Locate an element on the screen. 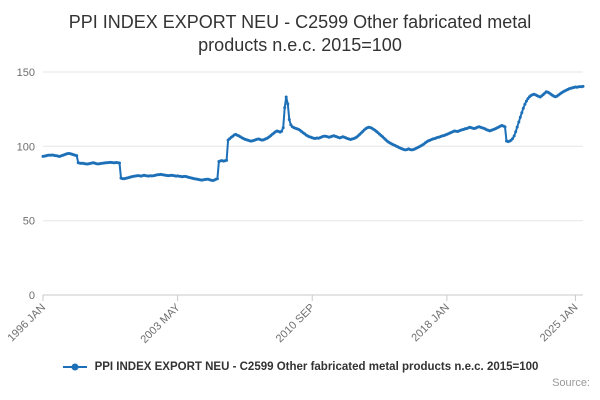 Image resolution: width=600 pixels, height=400 pixels. y-axis-labels: 0 50 100 150 is located at coordinates (26, 184).